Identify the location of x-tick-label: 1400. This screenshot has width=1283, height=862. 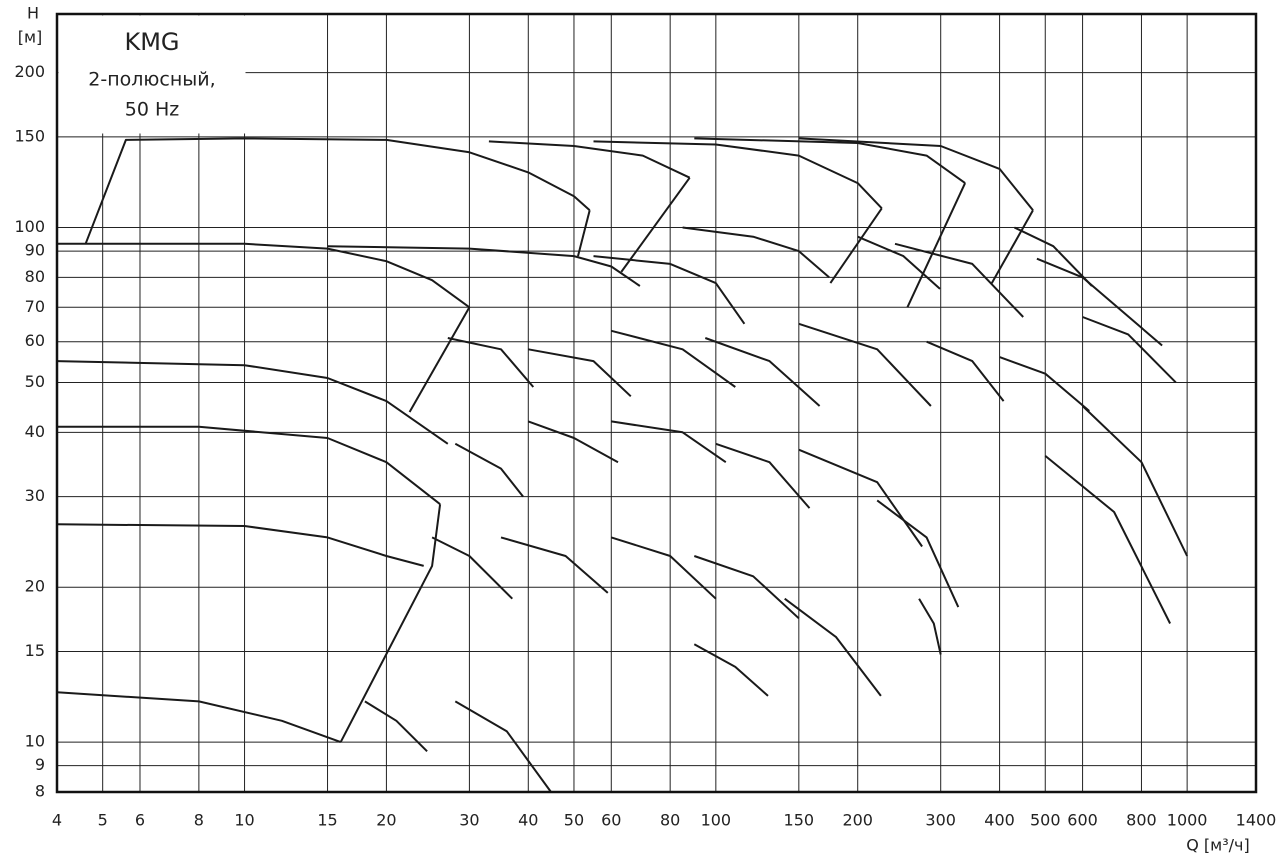
(1256, 820).